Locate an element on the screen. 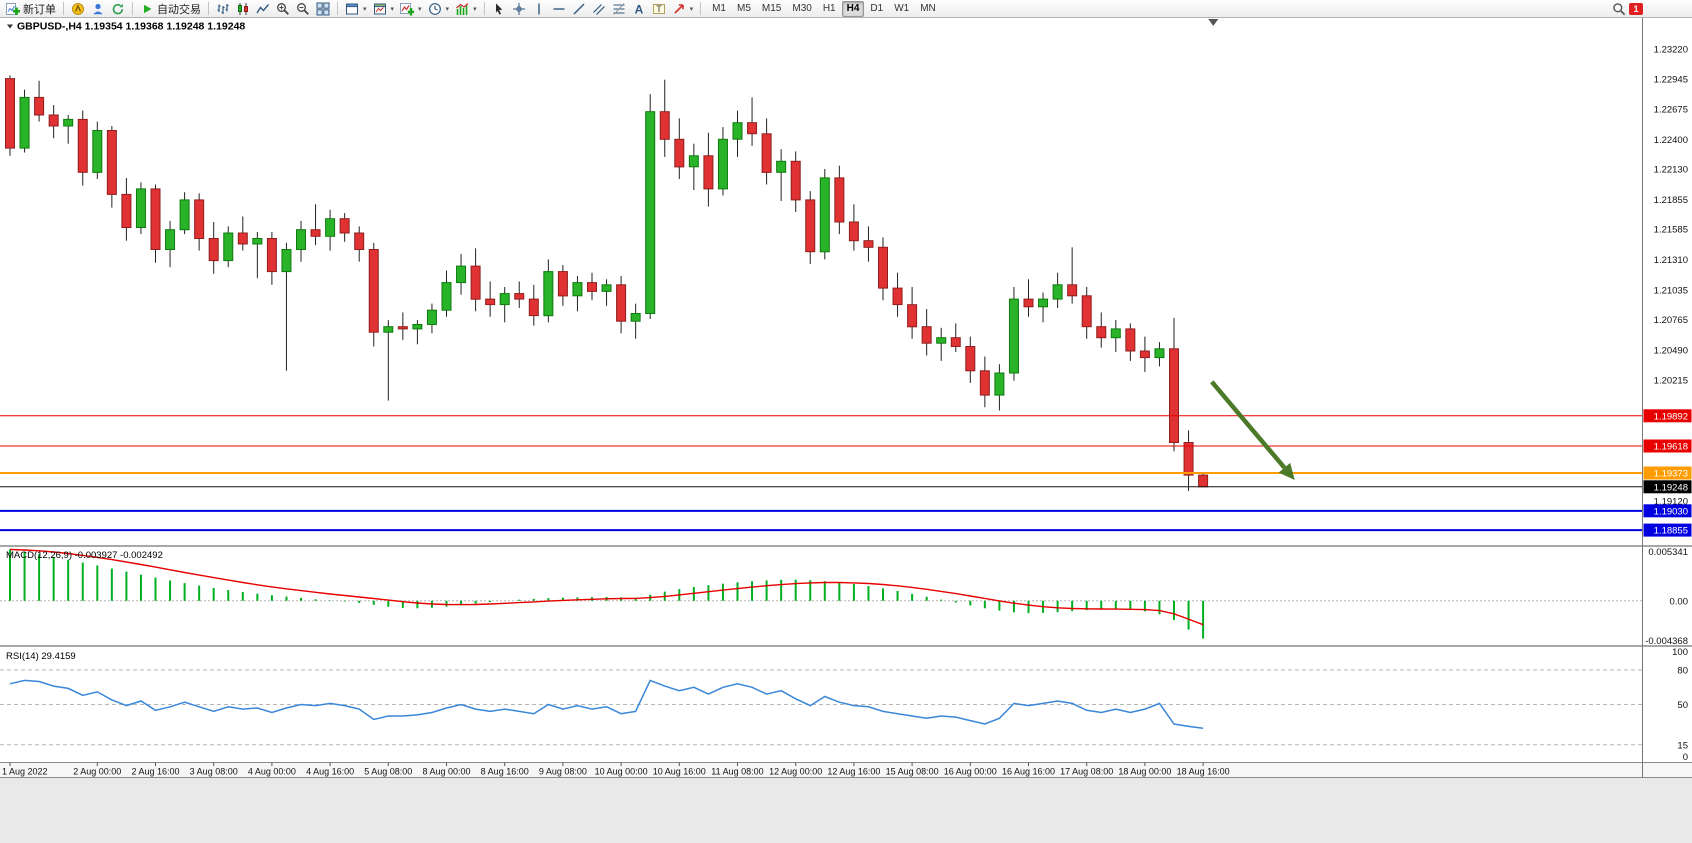 The image size is (1692, 843). vertical-line-button is located at coordinates (539, 9).